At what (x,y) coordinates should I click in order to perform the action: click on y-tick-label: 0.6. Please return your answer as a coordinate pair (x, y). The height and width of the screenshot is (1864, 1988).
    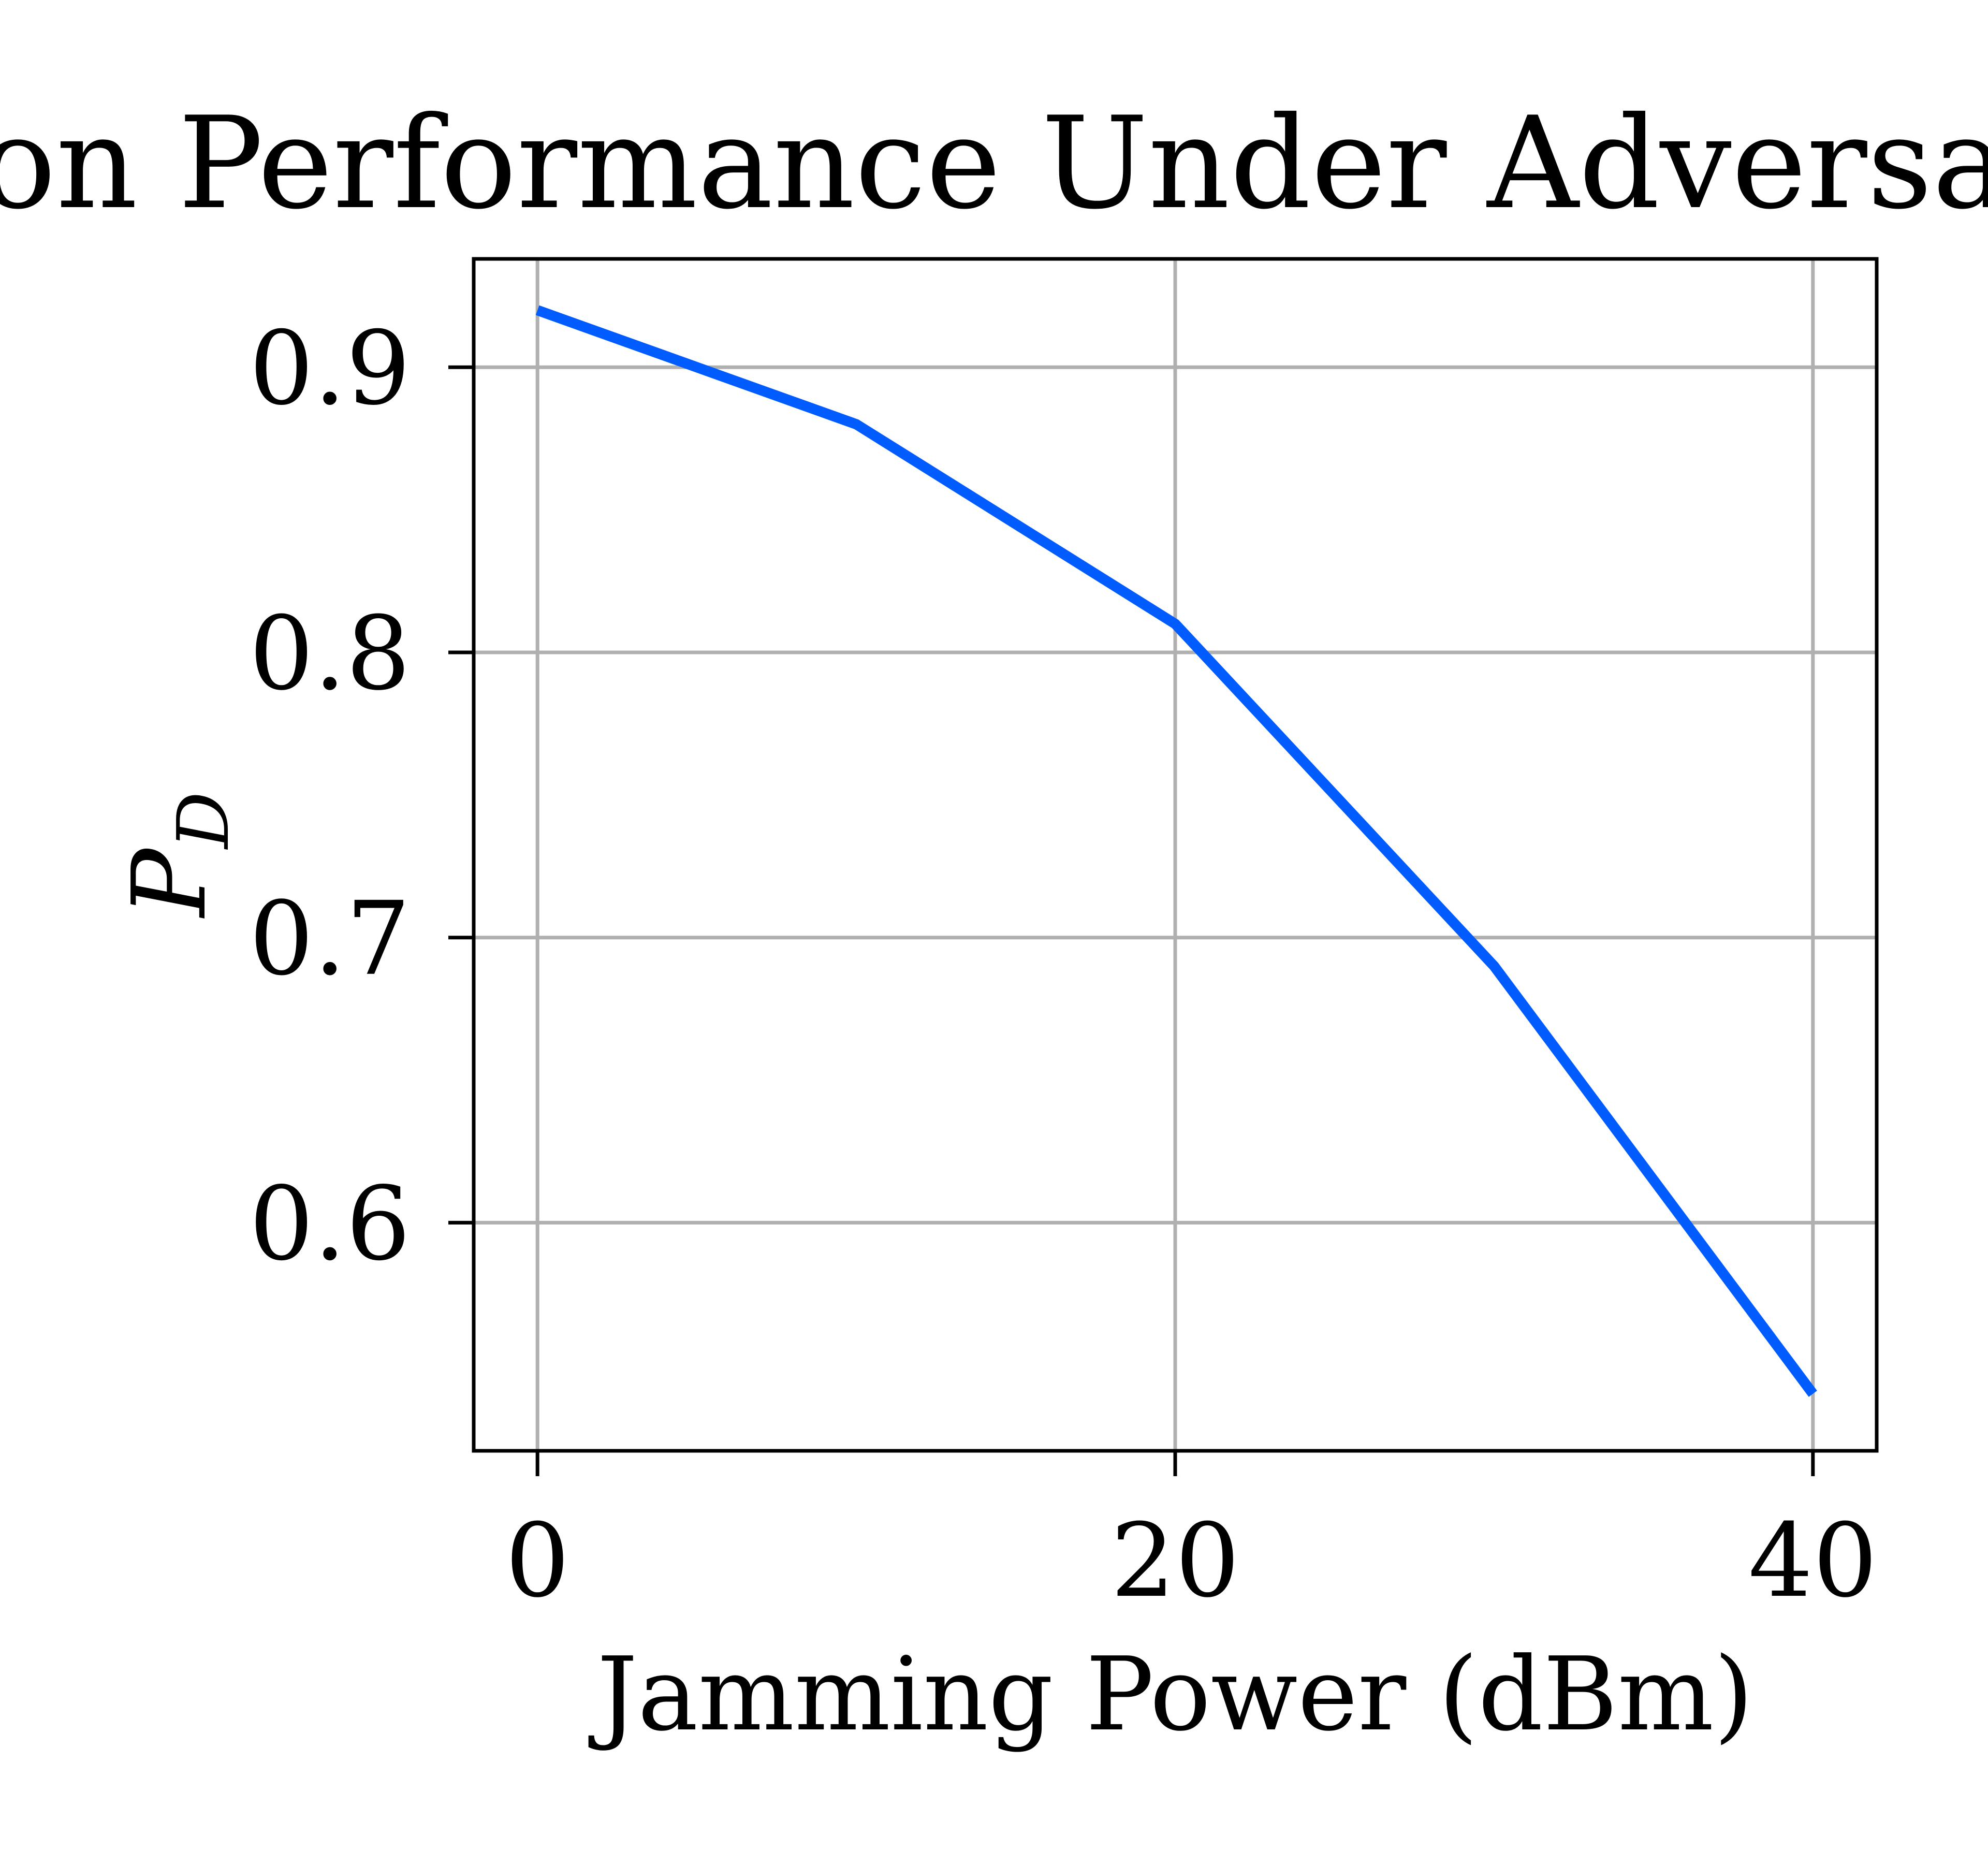
    Looking at the image, I should click on (330, 1224).